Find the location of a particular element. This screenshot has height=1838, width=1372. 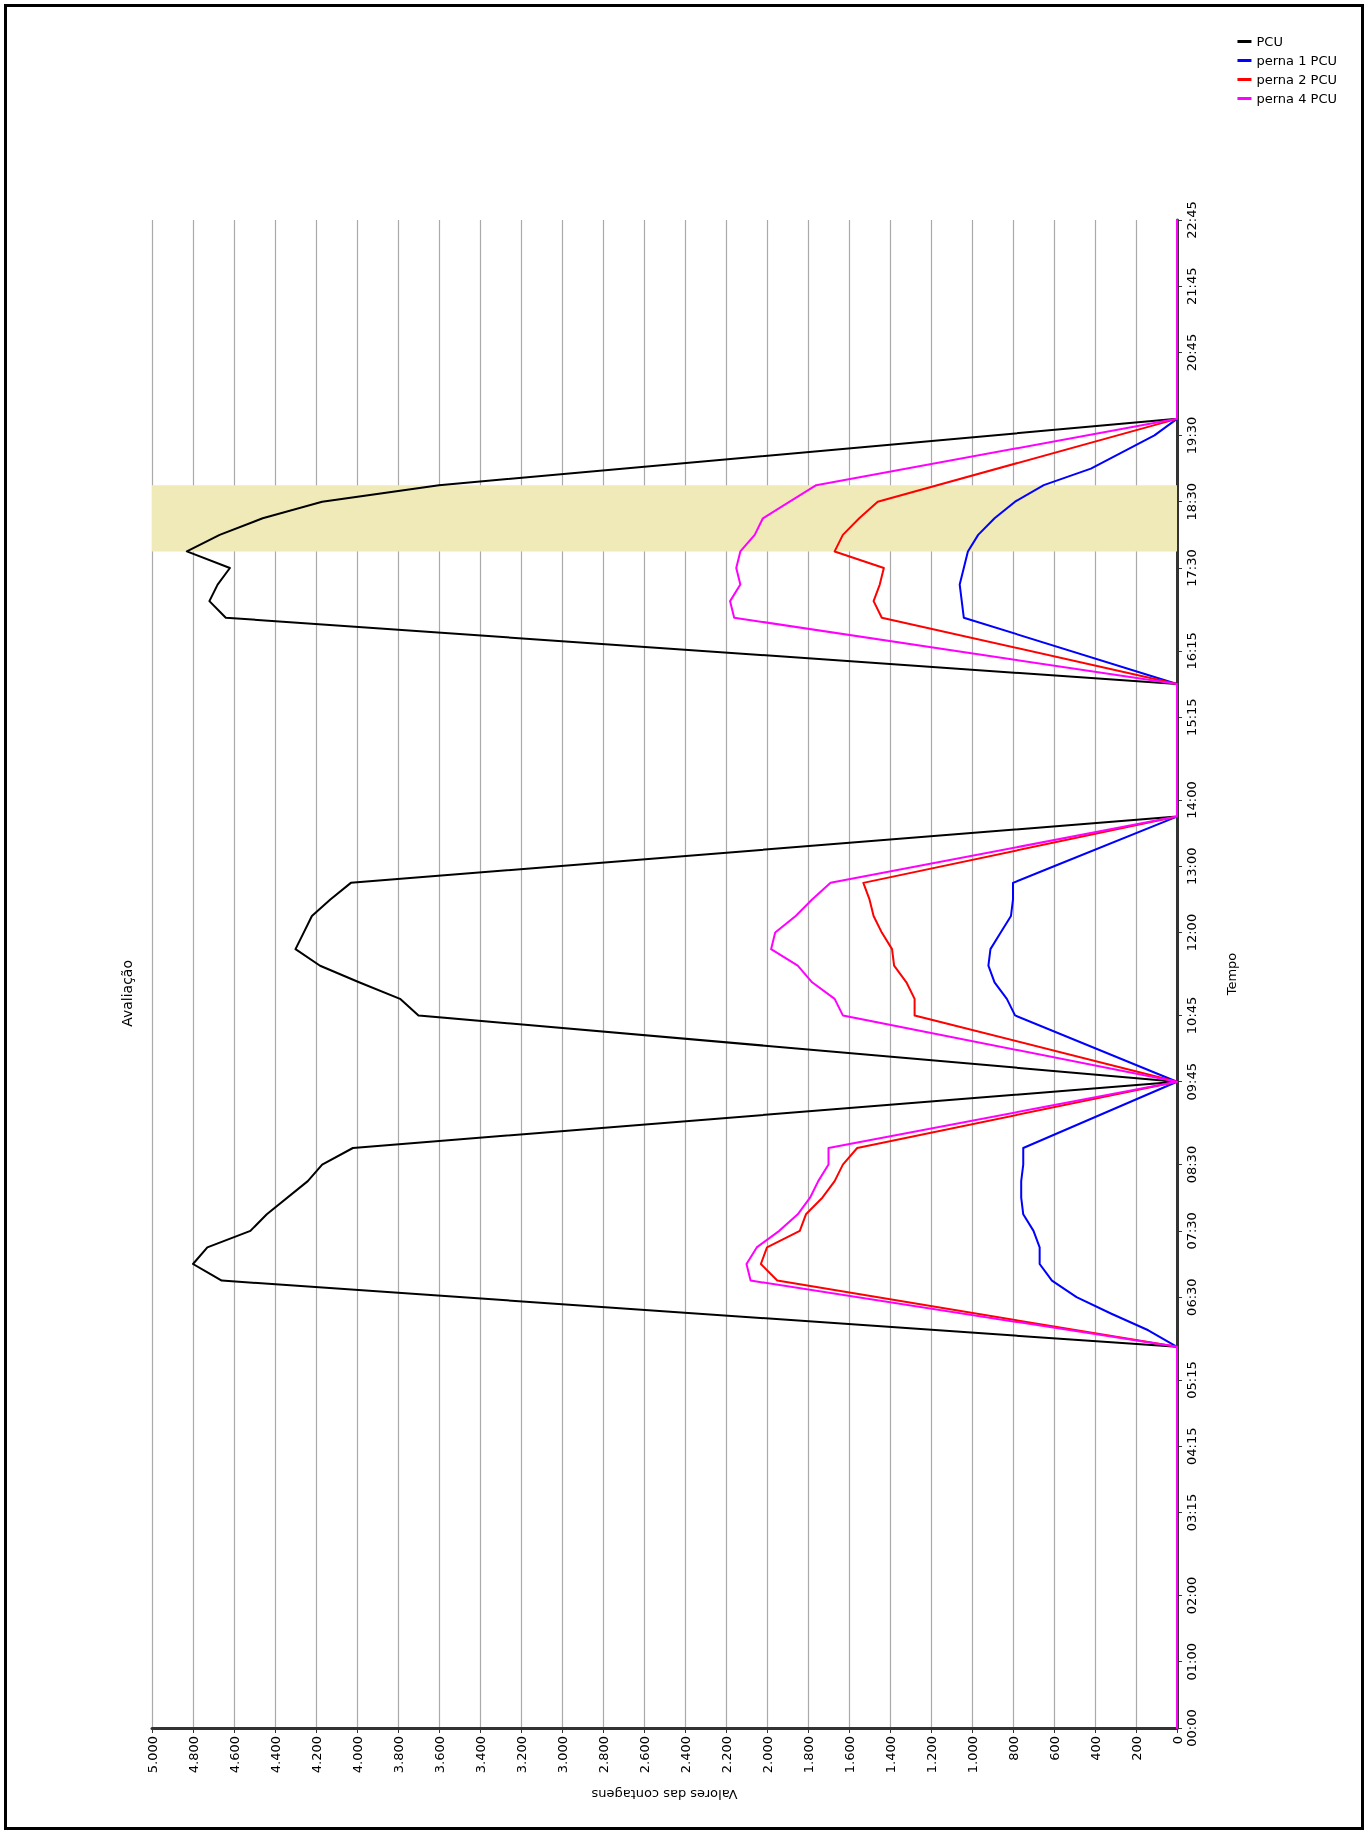

y-tick-label: 22:45 is located at coordinates (1191, 220).